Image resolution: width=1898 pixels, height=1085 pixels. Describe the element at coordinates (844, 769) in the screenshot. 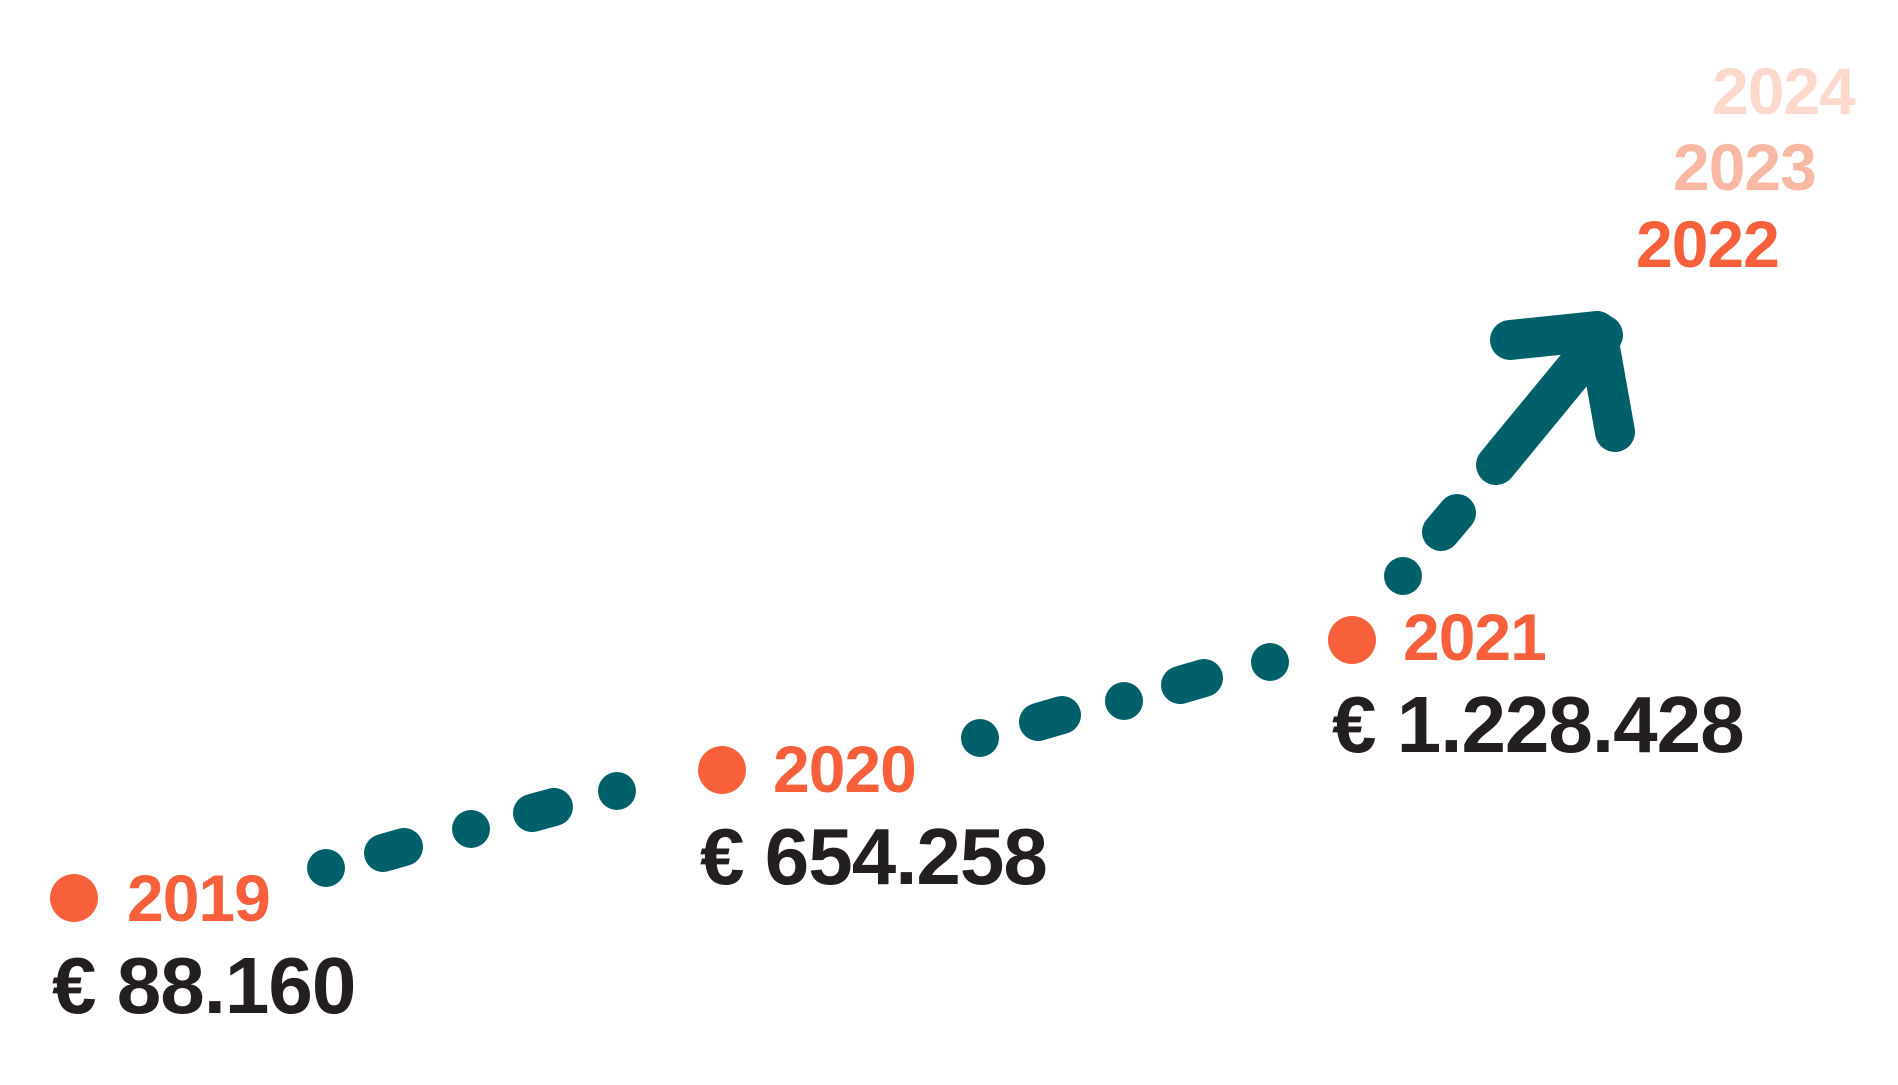

I see `milestone-year: 2020` at that location.